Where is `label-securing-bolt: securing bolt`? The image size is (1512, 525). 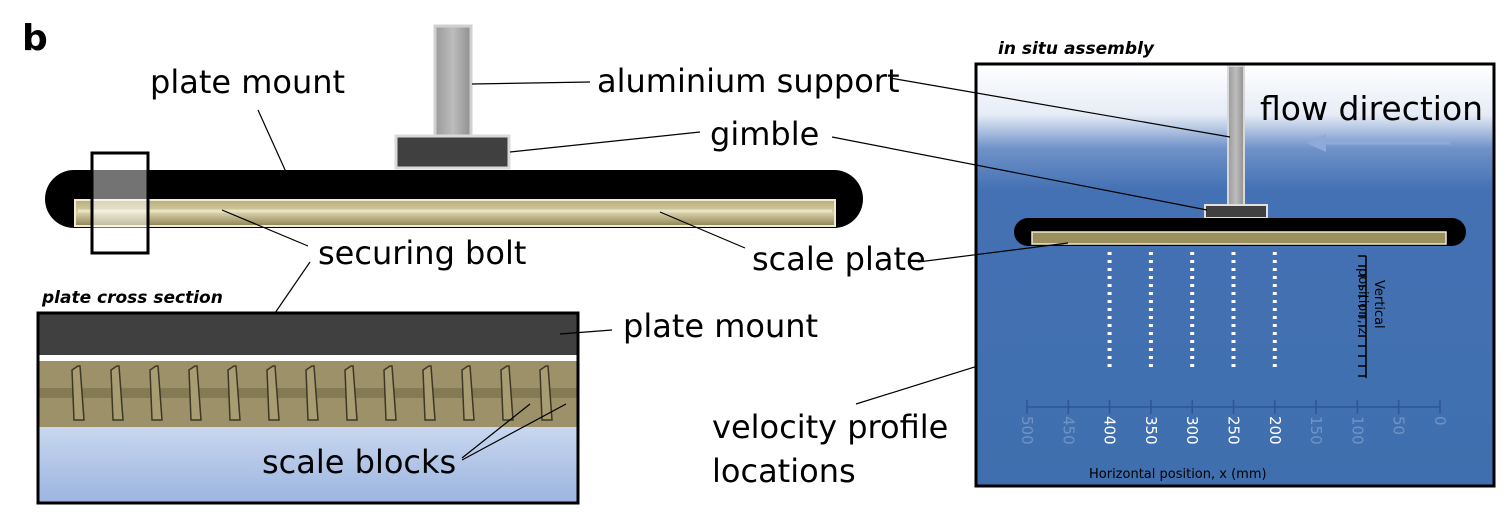
label-securing-bolt: securing bolt is located at coordinates (422, 253).